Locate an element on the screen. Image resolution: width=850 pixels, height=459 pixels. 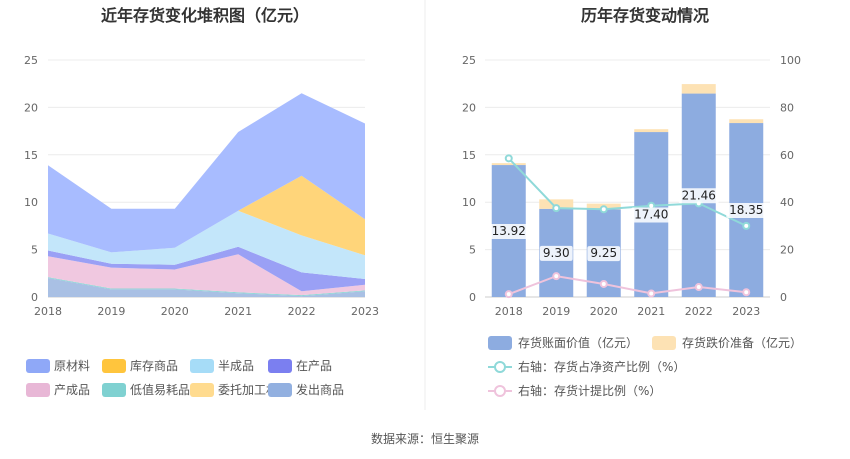
area-半成品 is located at coordinates (206, 244).